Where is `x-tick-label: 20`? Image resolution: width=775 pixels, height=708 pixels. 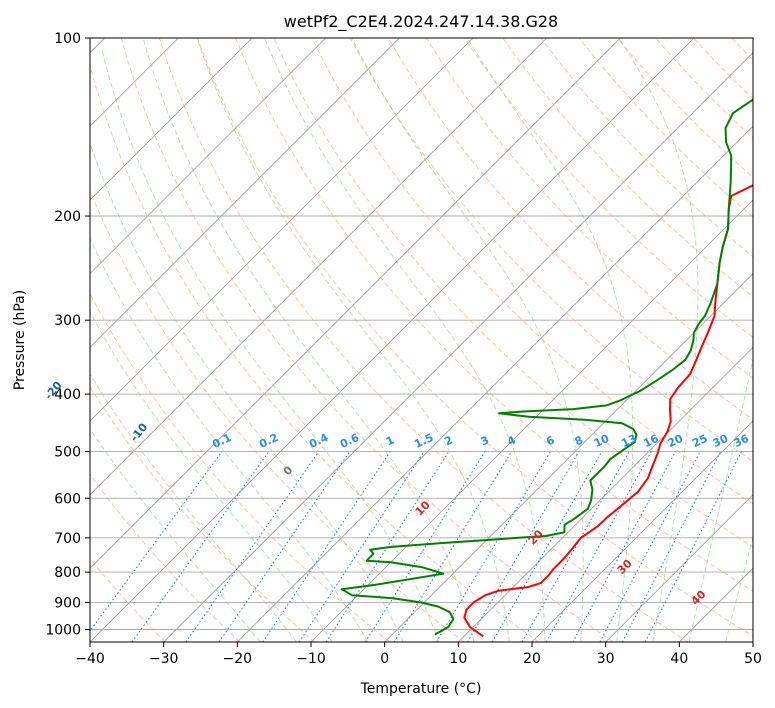 x-tick-label: 20 is located at coordinates (532, 659).